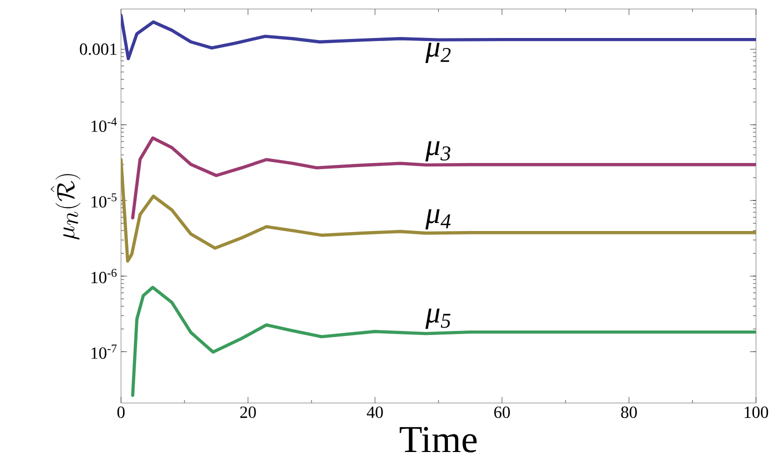  What do you see at coordinates (98, 49) in the screenshot?
I see `y-tick-label: 0.001` at bounding box center [98, 49].